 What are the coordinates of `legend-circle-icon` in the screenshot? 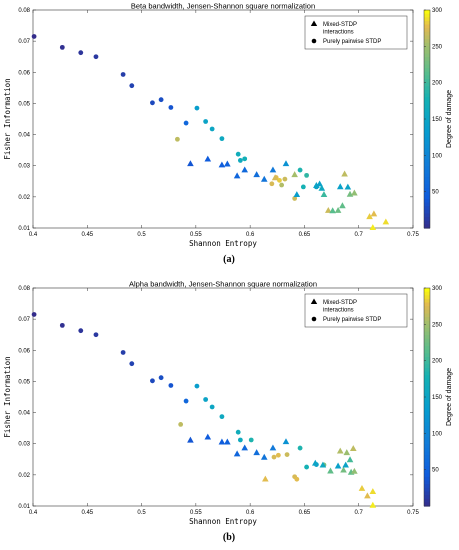 It's located at (314, 319).